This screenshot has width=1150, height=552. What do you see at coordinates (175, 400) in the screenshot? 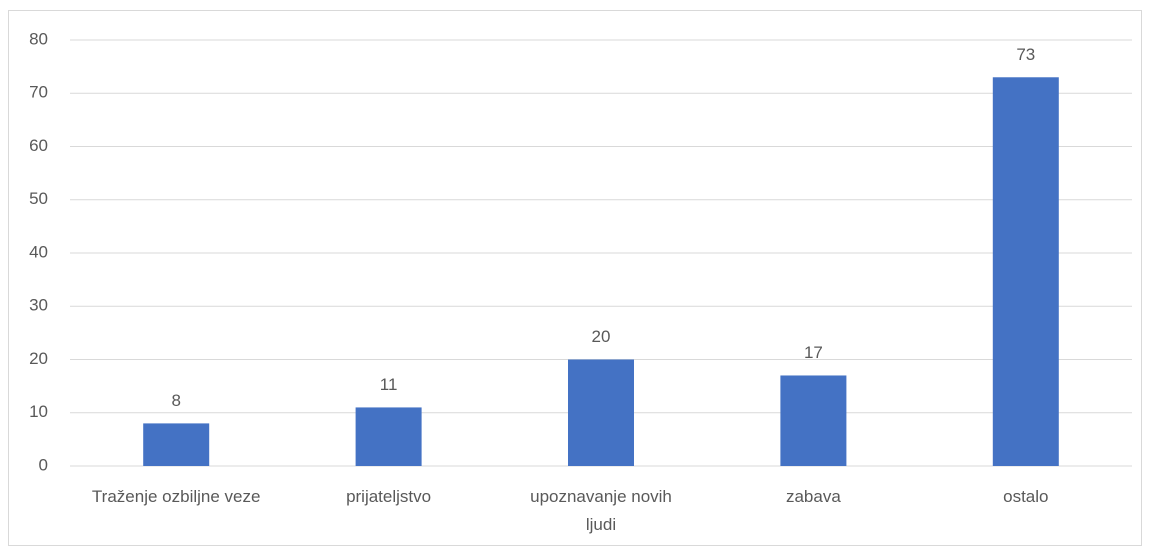
I see `data-label: 8` at bounding box center [175, 400].